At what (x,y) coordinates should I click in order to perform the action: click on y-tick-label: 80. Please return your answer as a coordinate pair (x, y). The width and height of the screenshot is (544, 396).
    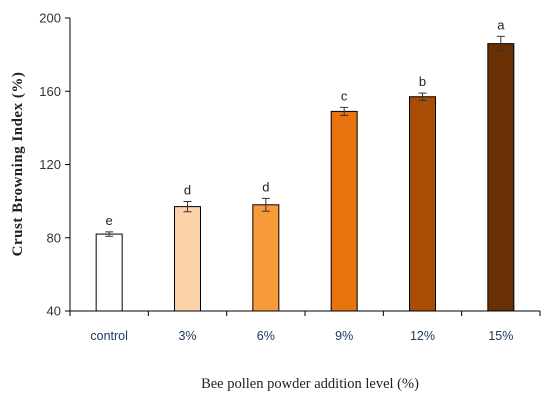
    Looking at the image, I should click on (54, 237).